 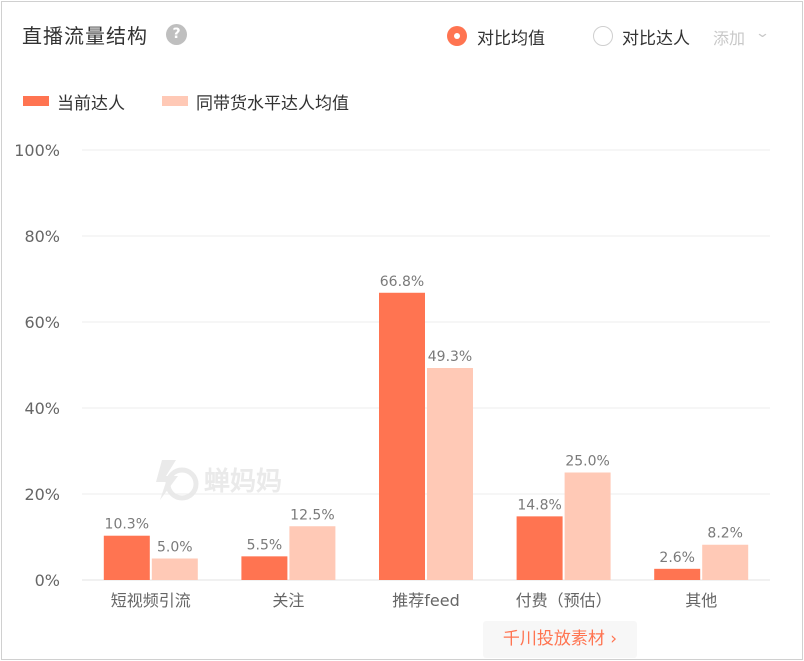 I want to click on x-tick-label: 短视频引流, so click(x=151, y=600).